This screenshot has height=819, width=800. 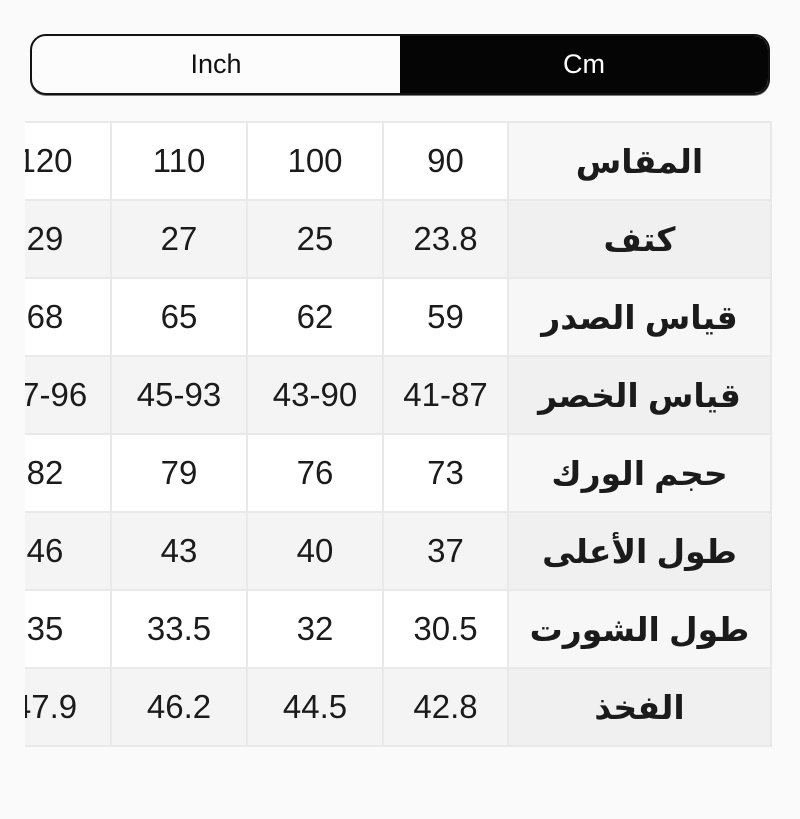 I want to click on size-value-cell: 120, so click(x=68, y=161).